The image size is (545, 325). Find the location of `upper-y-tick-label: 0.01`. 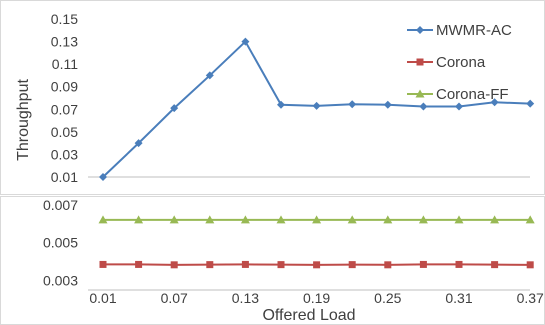

upper-y-tick-label: 0.01 is located at coordinates (64, 177).